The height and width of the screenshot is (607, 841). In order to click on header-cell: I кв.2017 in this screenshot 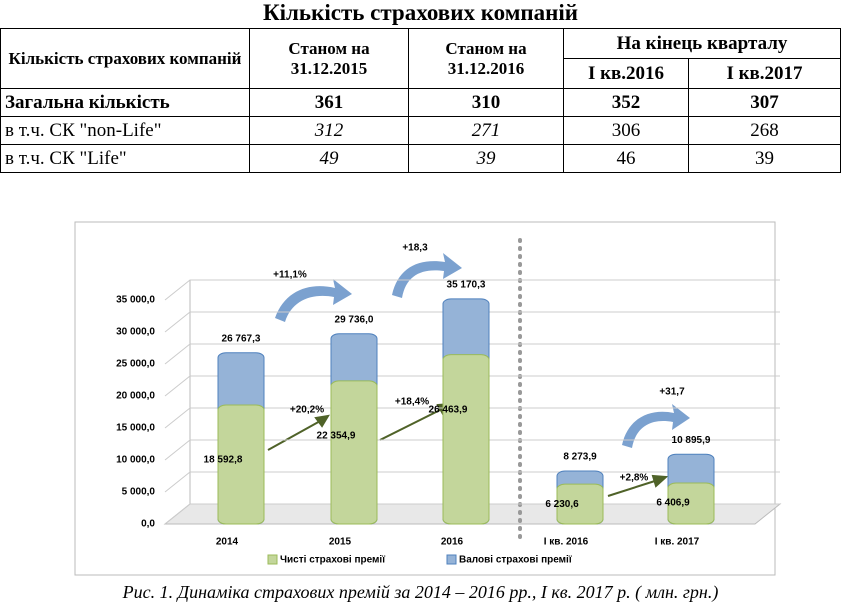, I will do `click(764, 73)`.